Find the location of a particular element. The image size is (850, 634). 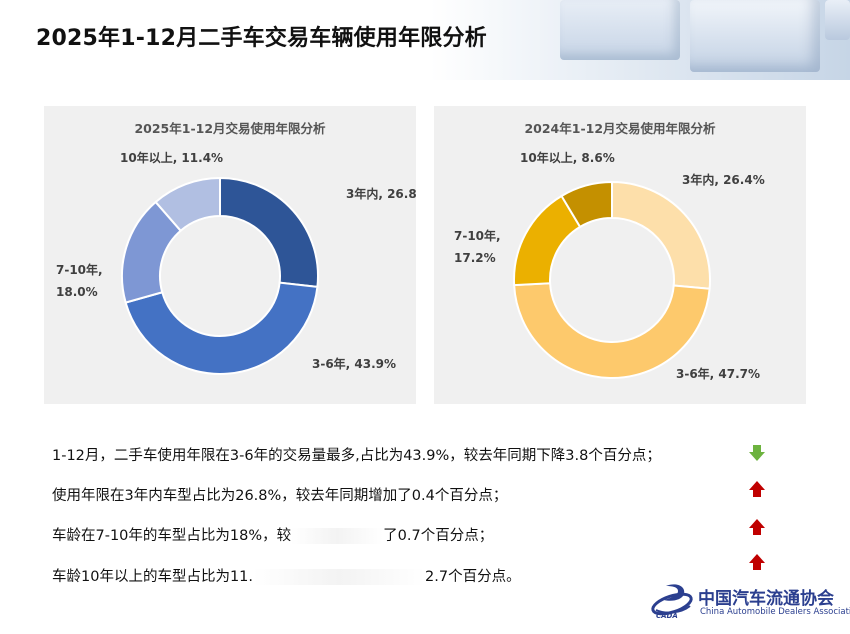

organization-name-en: China Automobile Dealers Association is located at coordinates (775, 612).